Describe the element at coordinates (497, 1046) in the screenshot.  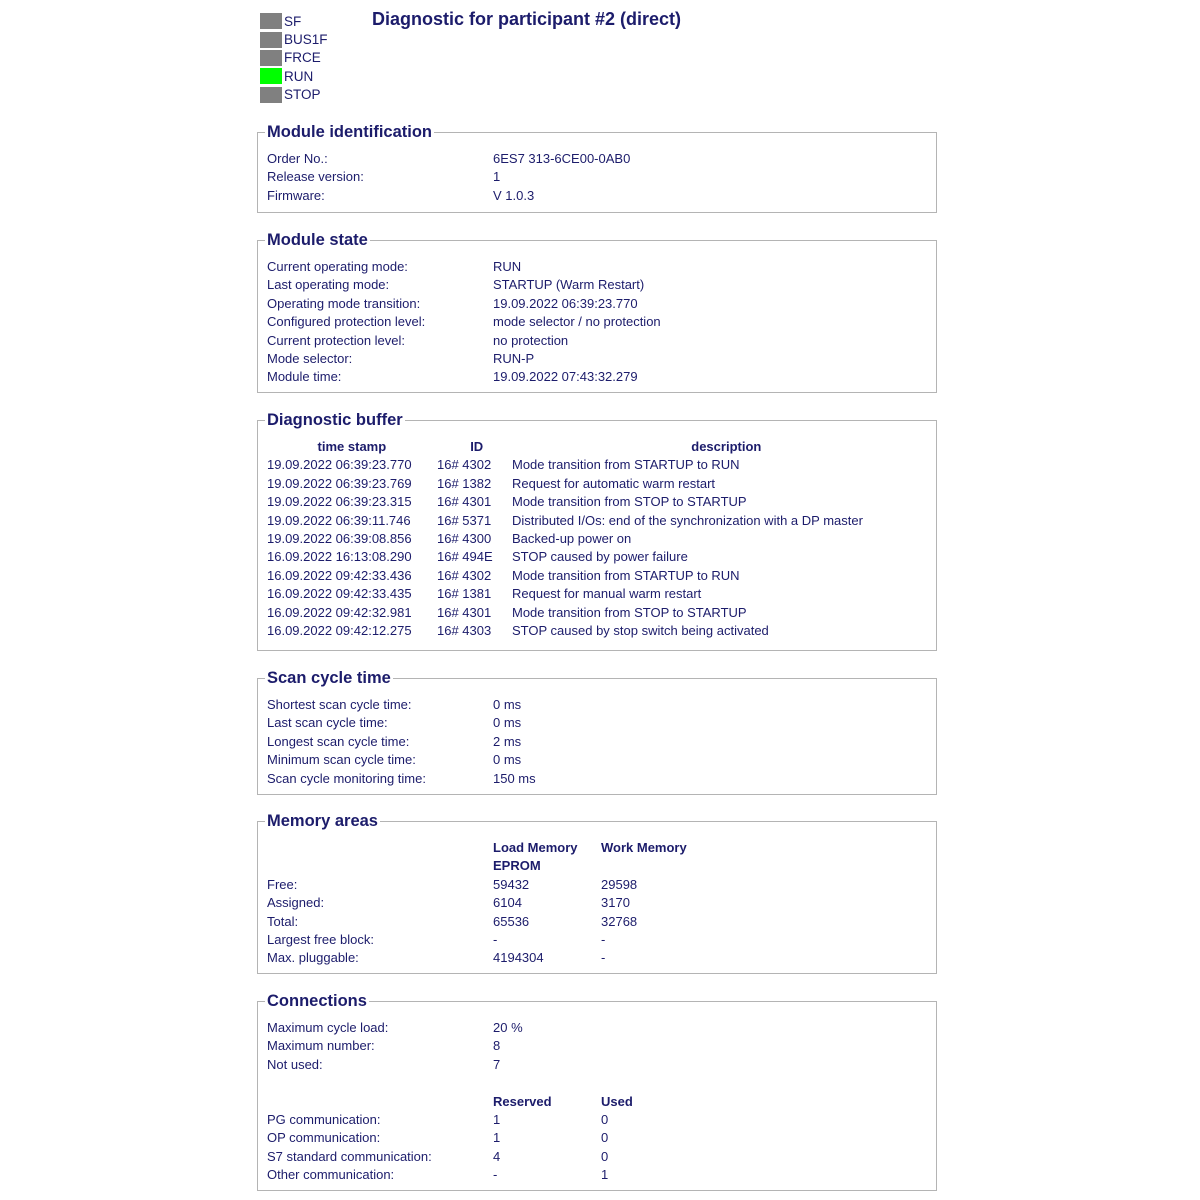
I see `row-value: 8` at that location.